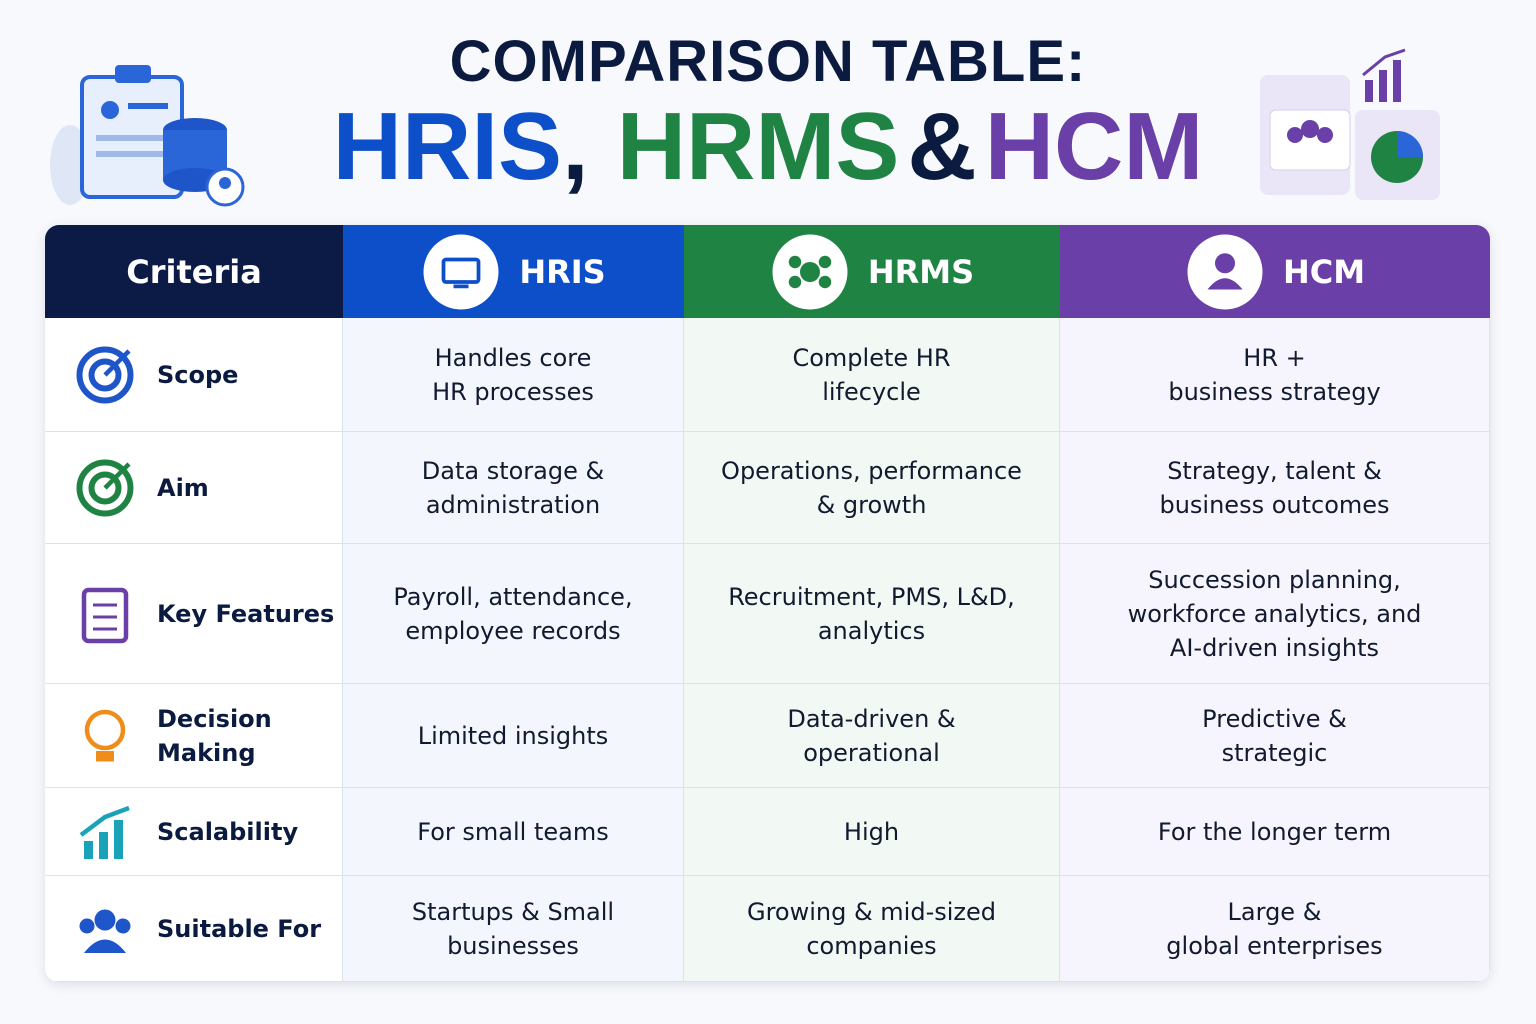 The width and height of the screenshot is (1536, 1024). I want to click on table-cell: Large & global enterprises, so click(1275, 929).